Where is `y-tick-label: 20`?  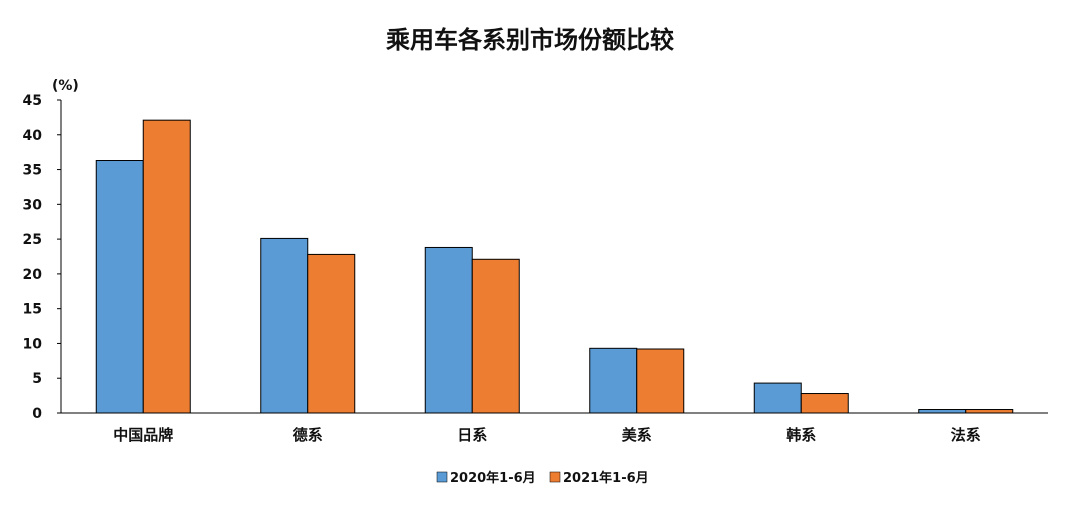 y-tick-label: 20 is located at coordinates (33, 275).